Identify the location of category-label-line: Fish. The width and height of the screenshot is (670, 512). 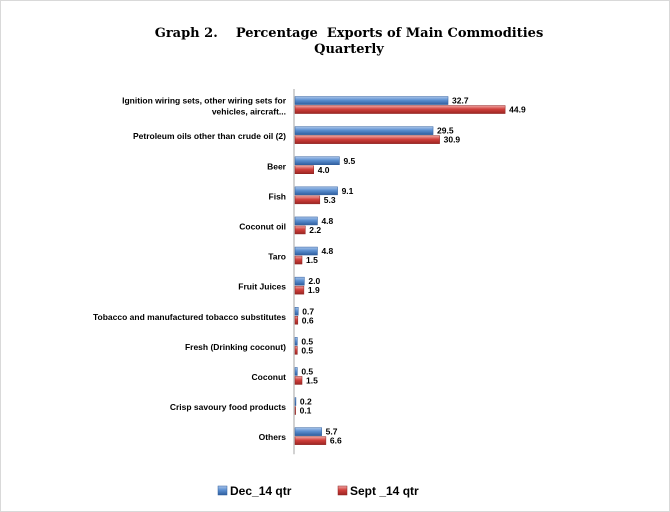
(277, 196).